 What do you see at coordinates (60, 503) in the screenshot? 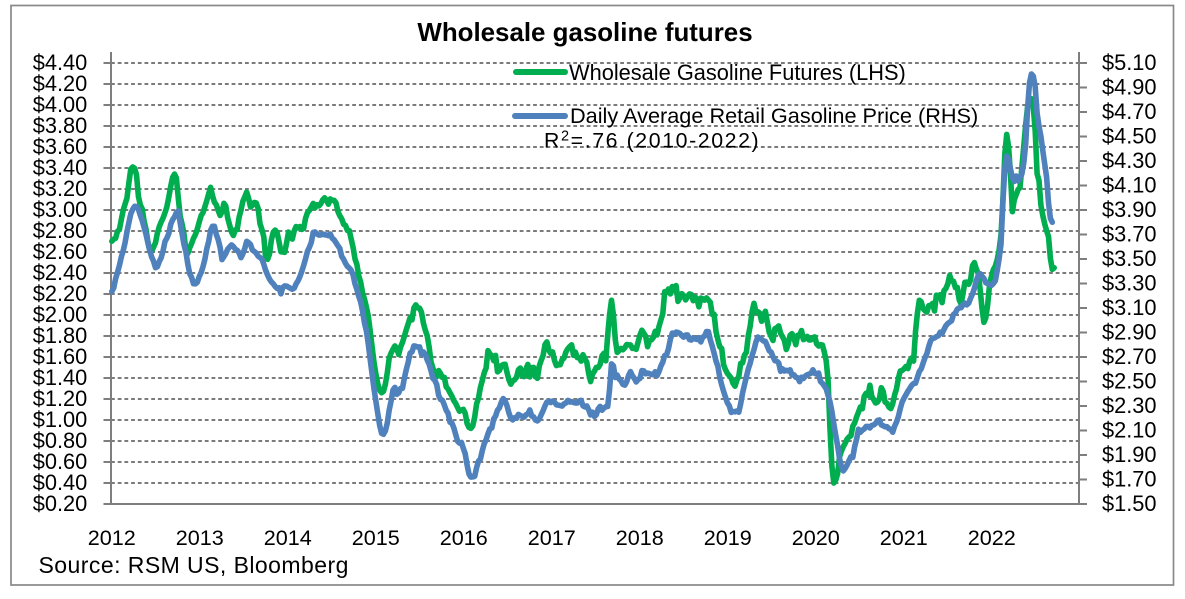
I see `svg-text: $0.20` at bounding box center [60, 503].